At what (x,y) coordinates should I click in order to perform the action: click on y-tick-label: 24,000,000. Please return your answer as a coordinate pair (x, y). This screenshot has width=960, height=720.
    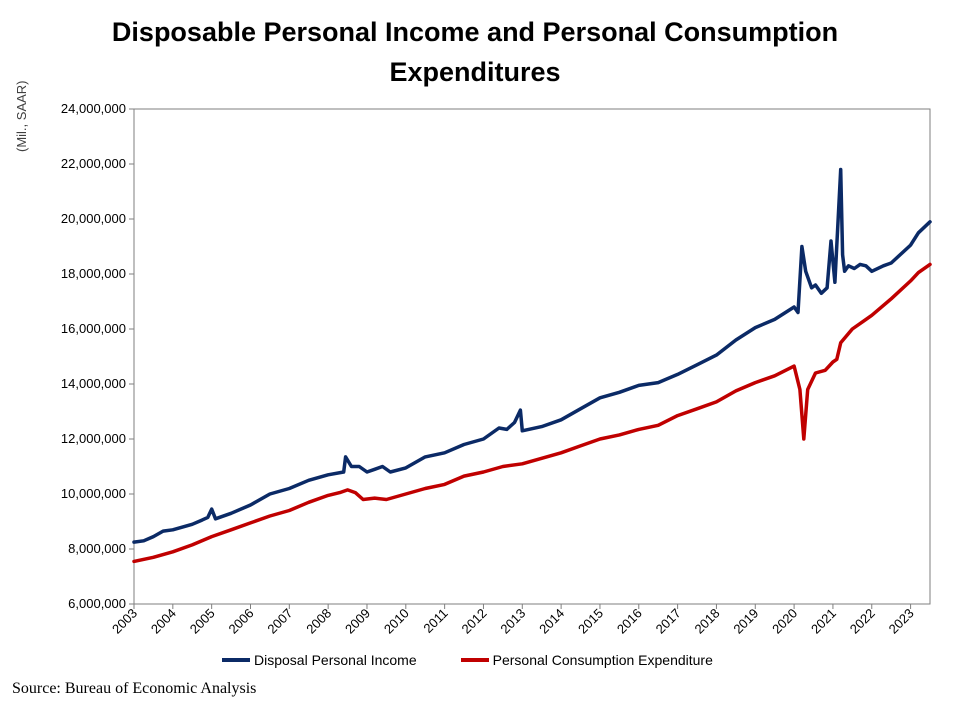
    Looking at the image, I should click on (93, 108).